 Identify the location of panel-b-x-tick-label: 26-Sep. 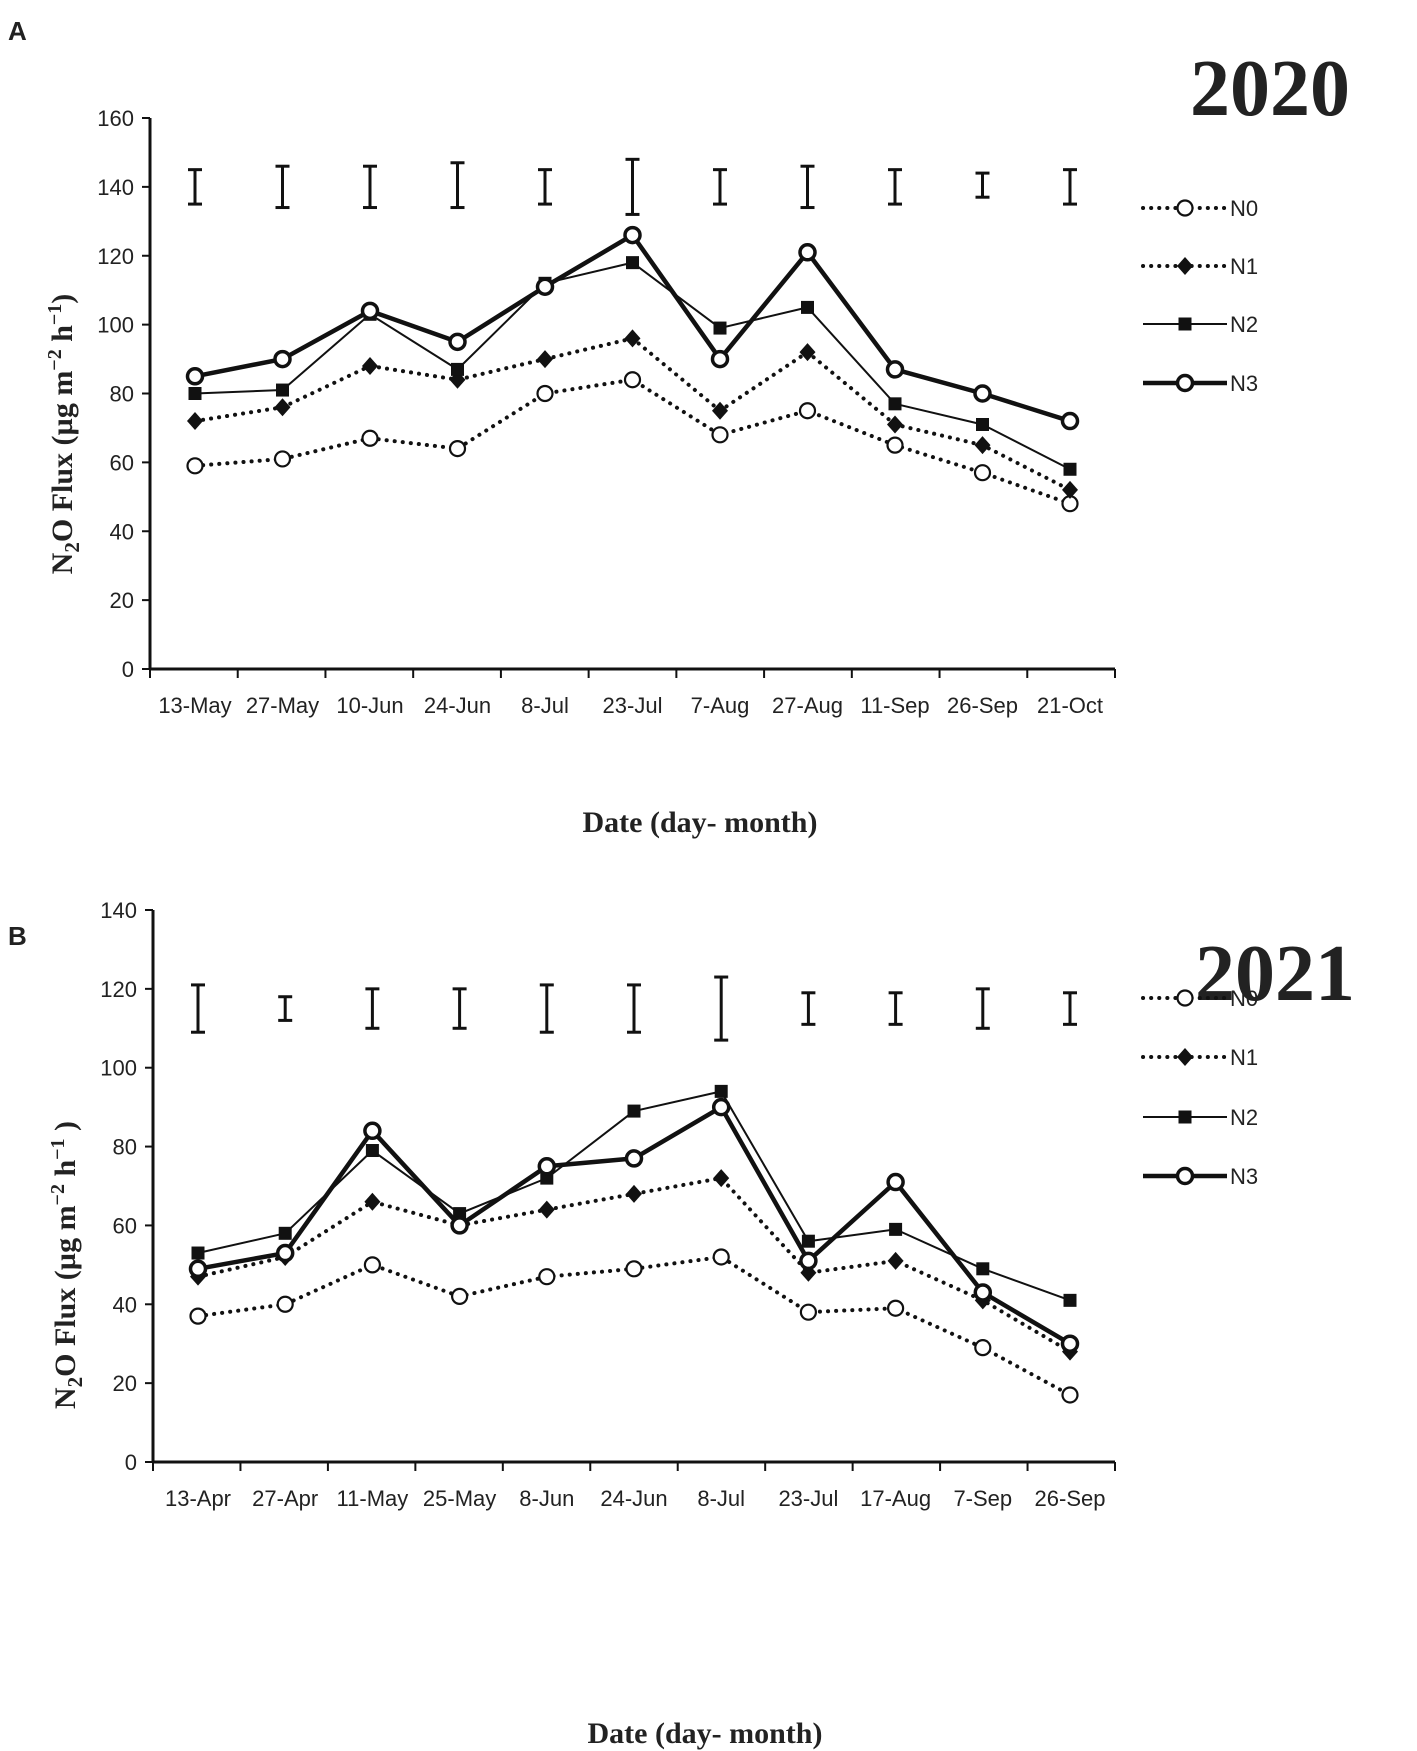
(1070, 1498).